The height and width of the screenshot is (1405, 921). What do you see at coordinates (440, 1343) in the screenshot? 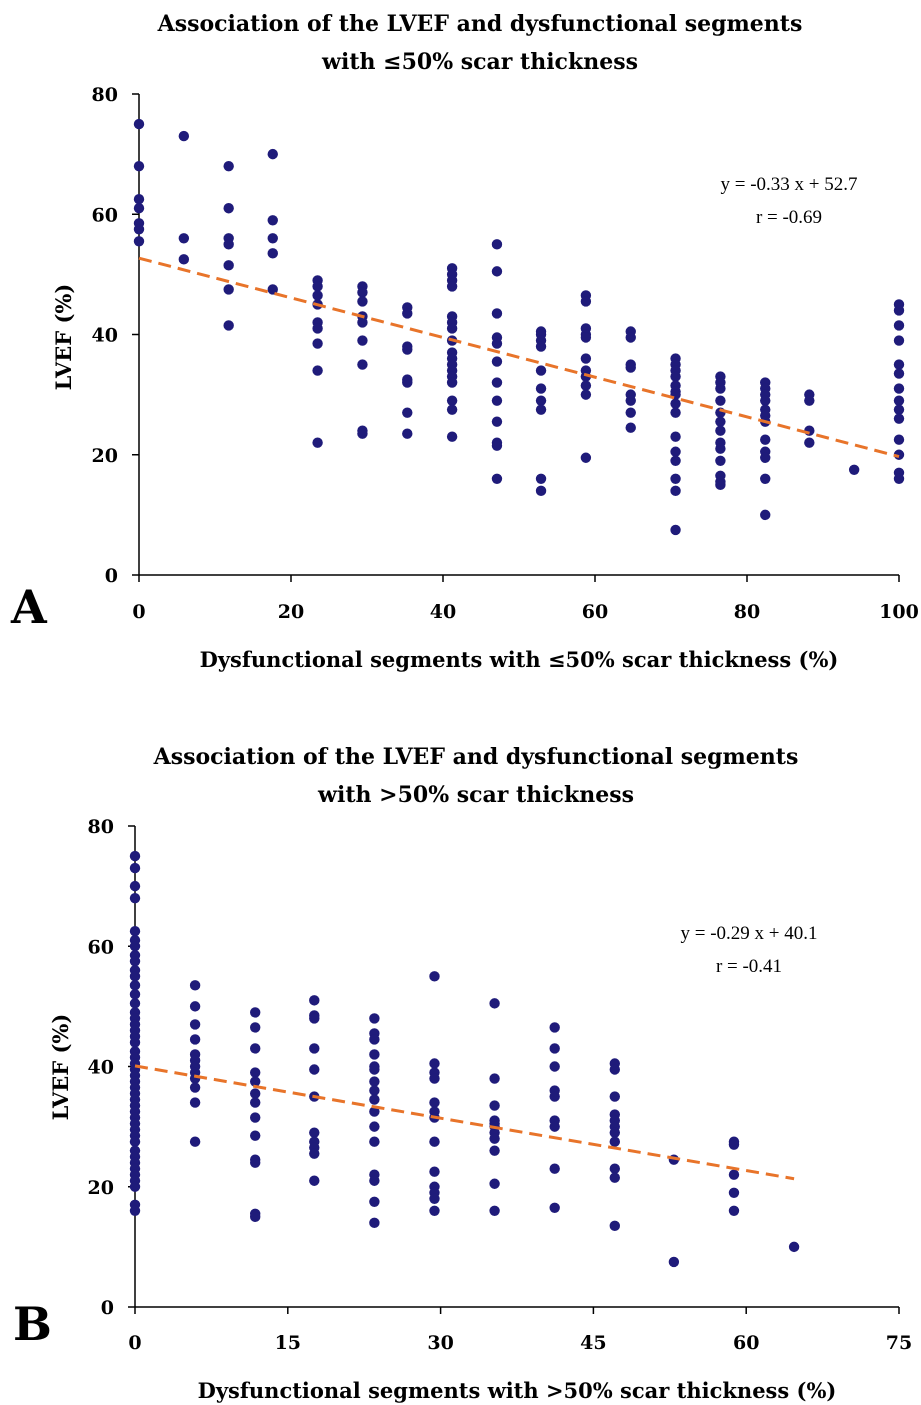
I see `chart-b-x-tick-label: 30` at bounding box center [440, 1343].